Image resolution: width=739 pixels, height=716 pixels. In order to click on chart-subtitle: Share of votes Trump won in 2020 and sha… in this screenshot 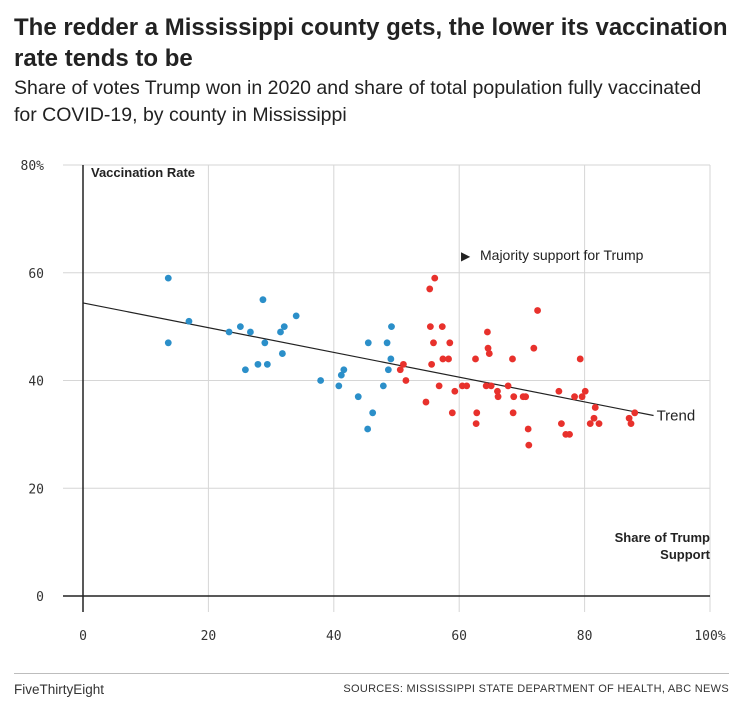, I will do `click(358, 101)`.